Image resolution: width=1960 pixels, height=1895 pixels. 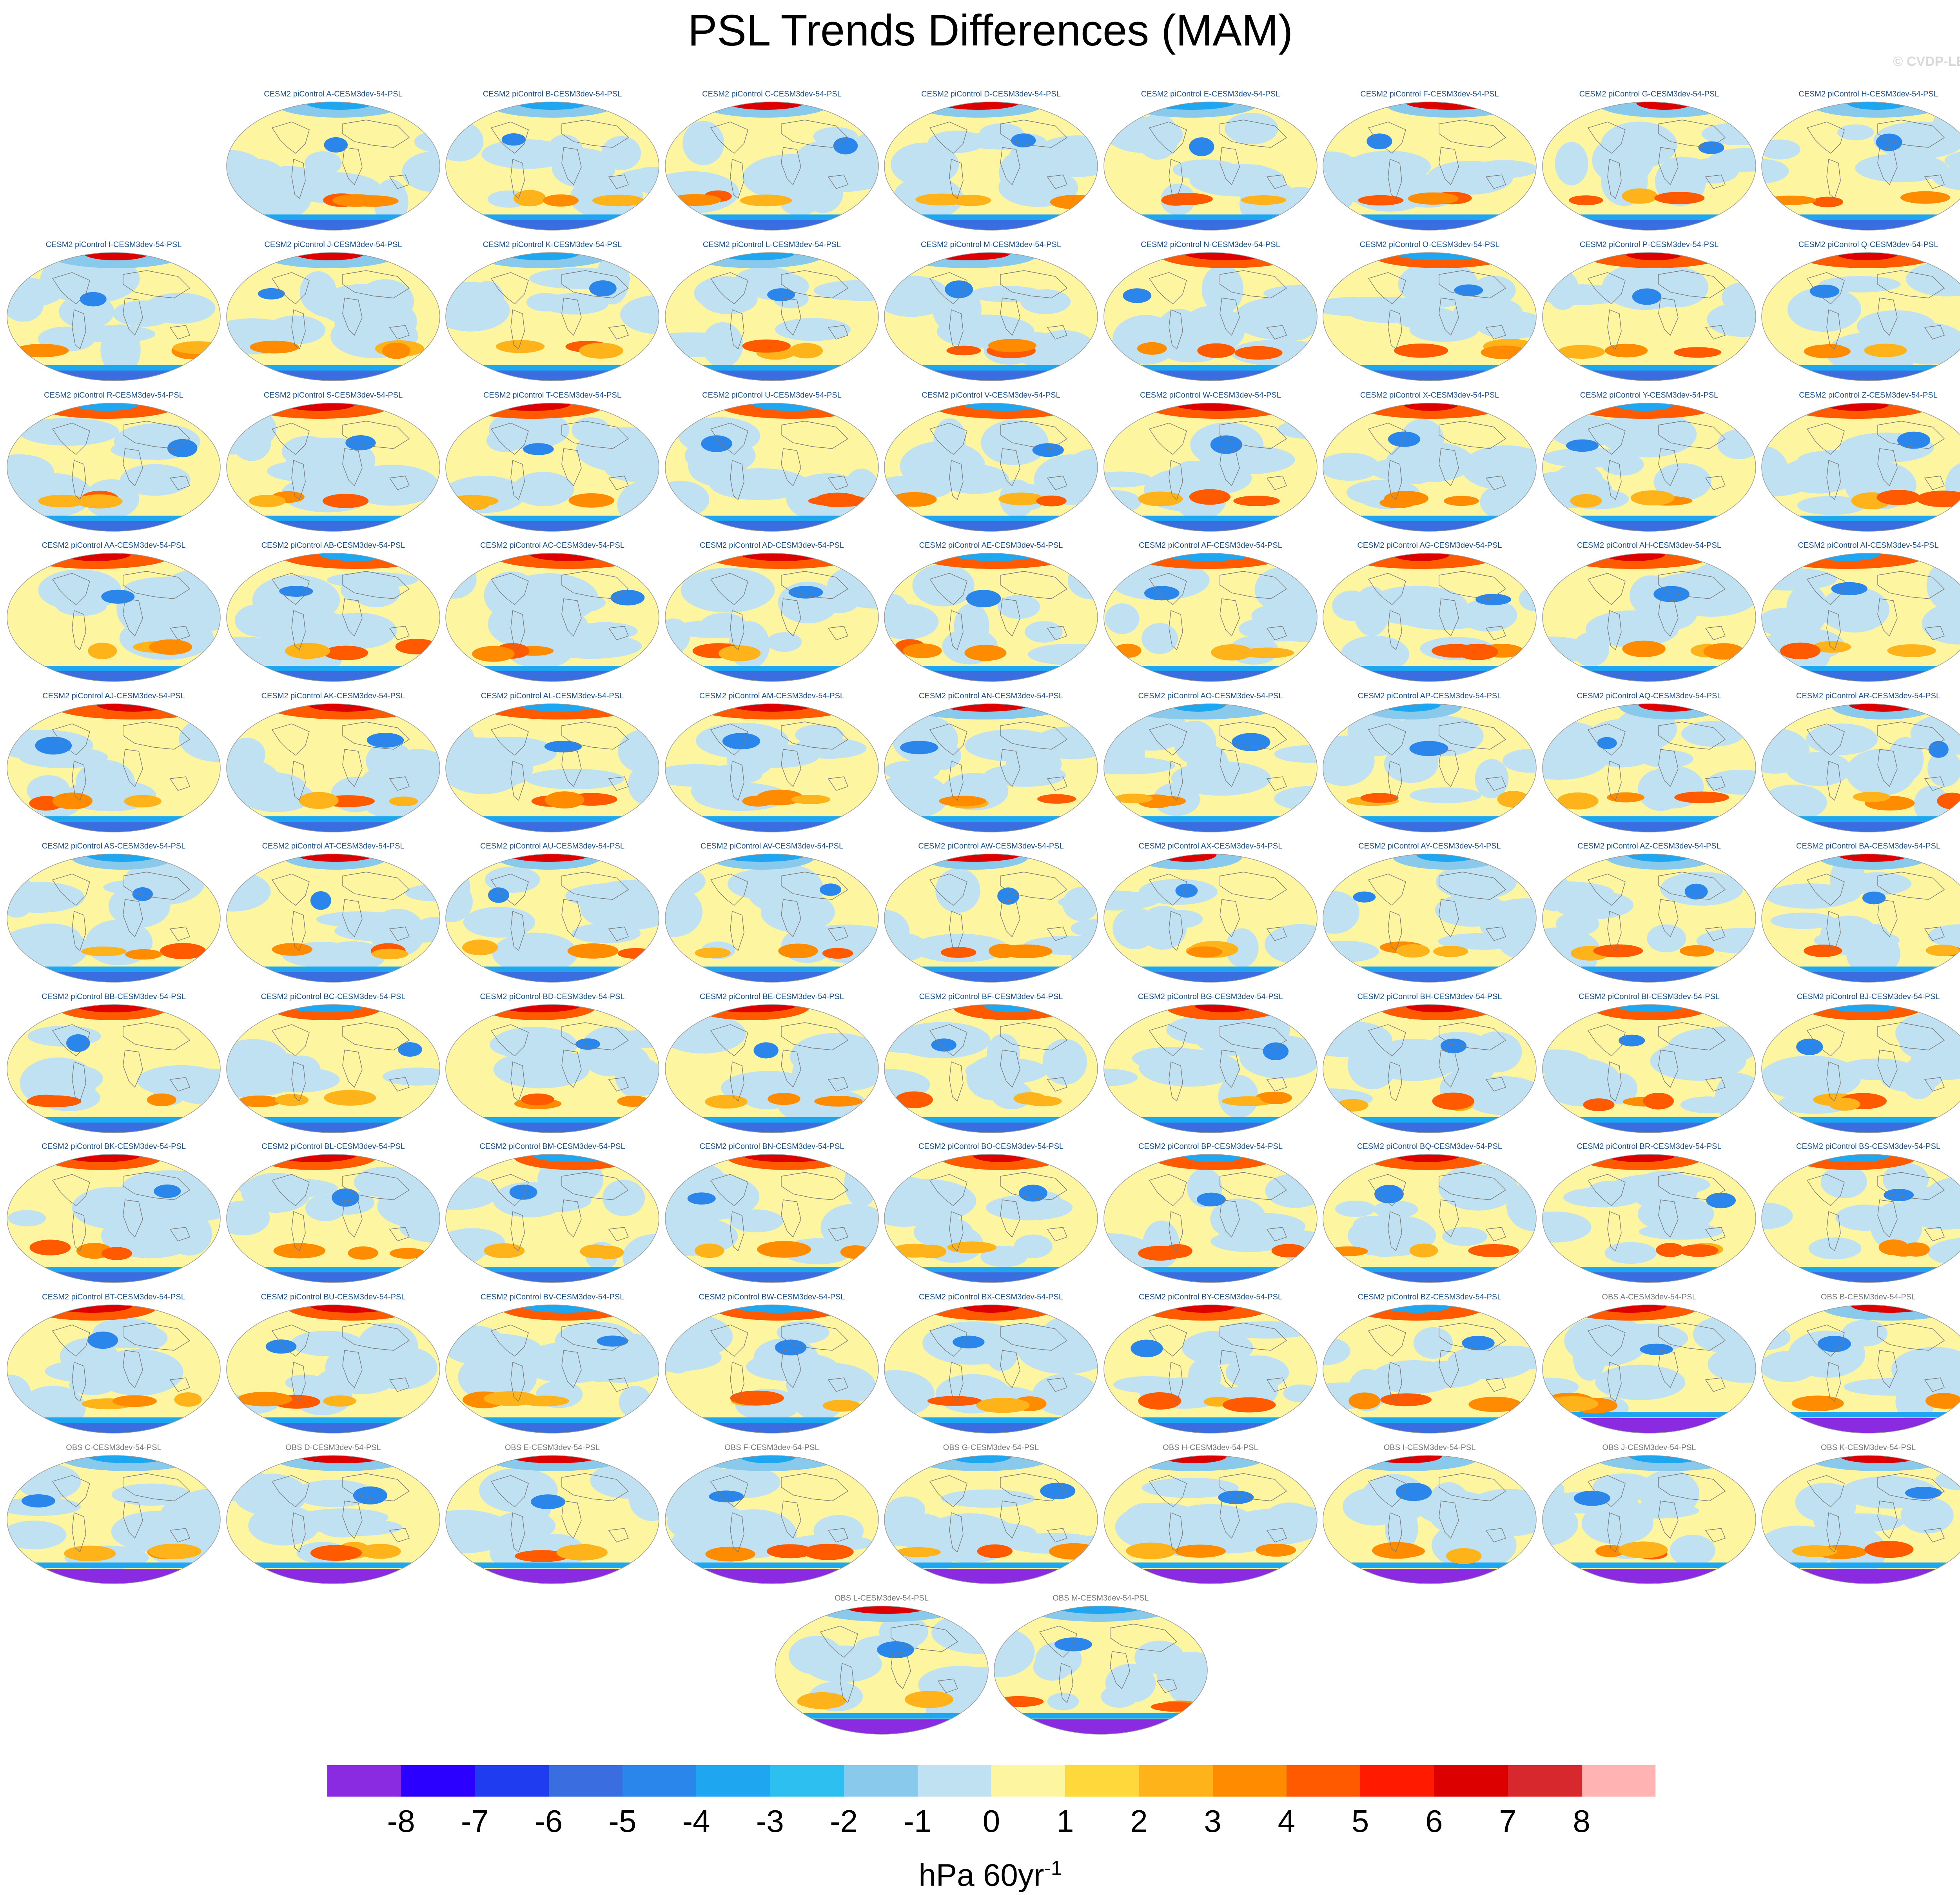 What do you see at coordinates (1429, 1447) in the screenshot?
I see `panel-title: OBS I-CESM3dev-54-PSL` at bounding box center [1429, 1447].